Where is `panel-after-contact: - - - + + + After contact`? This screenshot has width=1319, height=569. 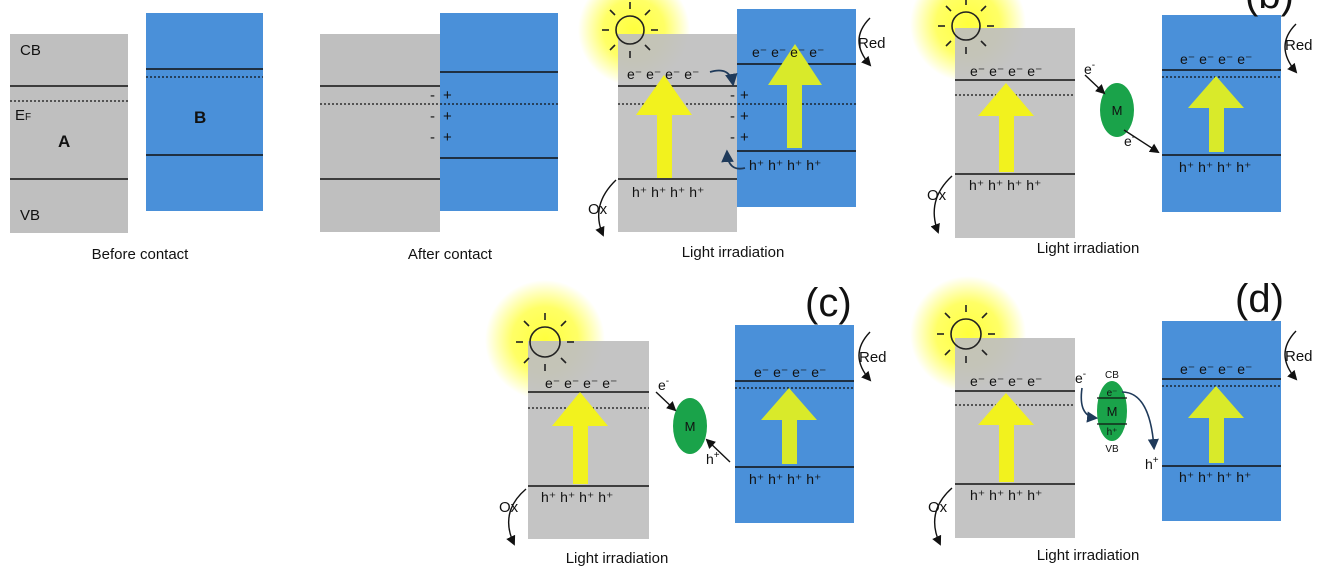
panel-after-contact: - - - + + + After contact is located at coordinates (439, 138).